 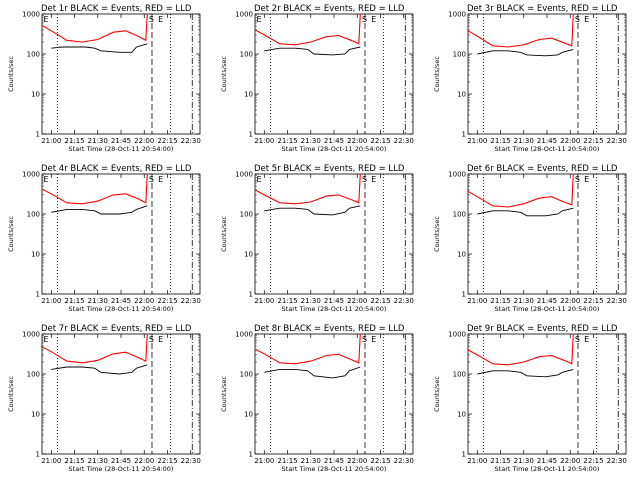 I want to click on panel-title: Det 2r BLACK = Events, RED = LLD, so click(x=329, y=9).